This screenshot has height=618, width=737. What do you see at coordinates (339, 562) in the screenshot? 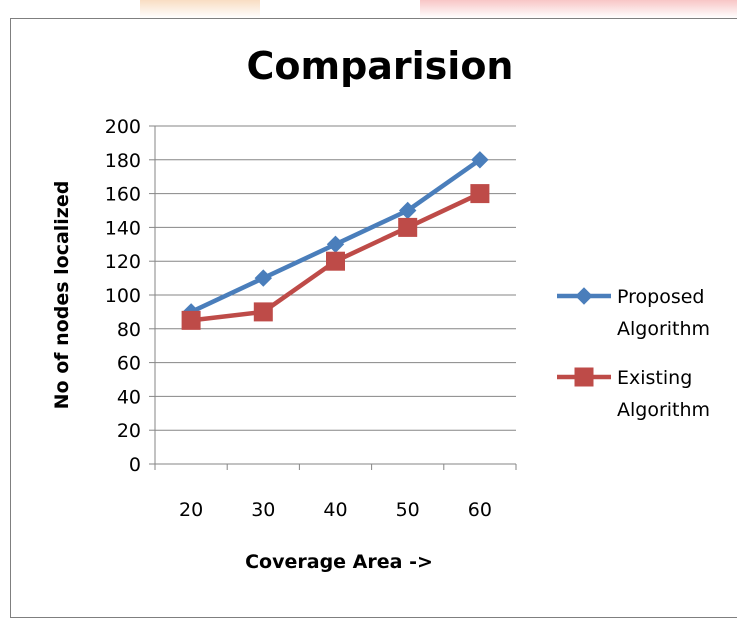
I see `x-axis-label: Coverage Area ->` at bounding box center [339, 562].